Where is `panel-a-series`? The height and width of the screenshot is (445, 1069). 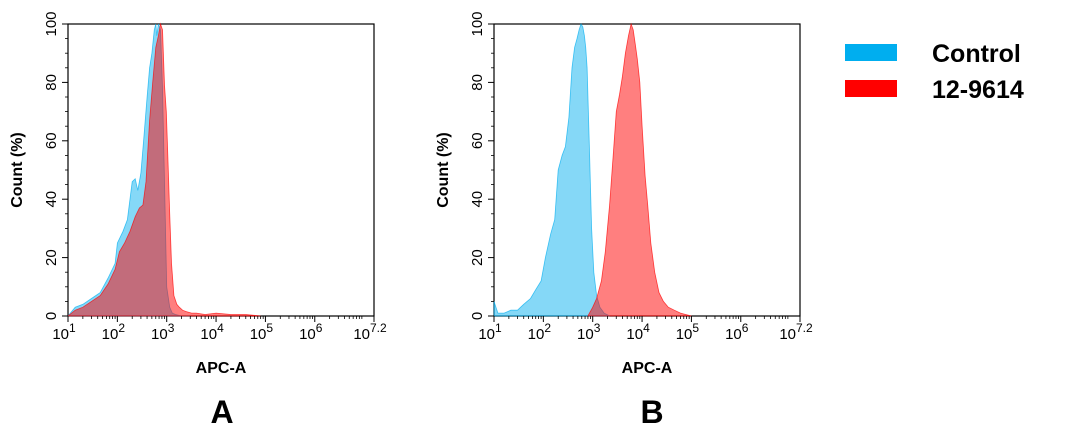
panel-a-series is located at coordinates (163, 169).